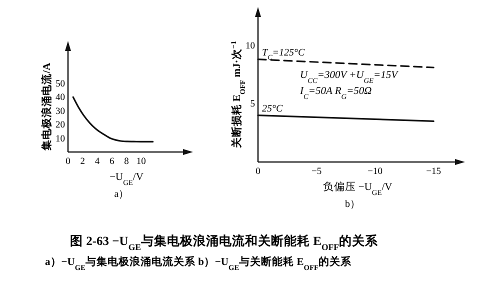  Describe the element at coordinates (350, 77) in the screenshot. I see `annotation: U$_{CC}$=300V +U$_{GE}$=15V` at that location.